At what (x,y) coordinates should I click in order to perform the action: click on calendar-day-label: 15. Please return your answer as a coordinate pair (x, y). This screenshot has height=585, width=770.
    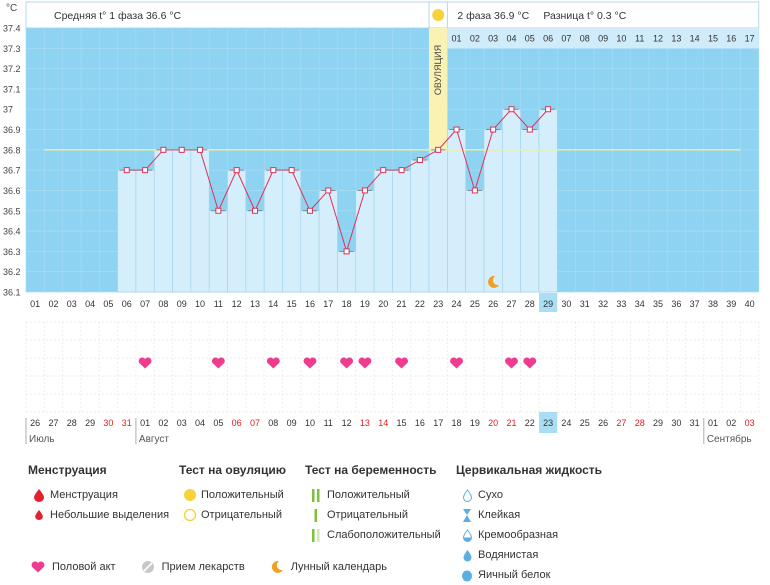
    Looking at the image, I should click on (402, 423).